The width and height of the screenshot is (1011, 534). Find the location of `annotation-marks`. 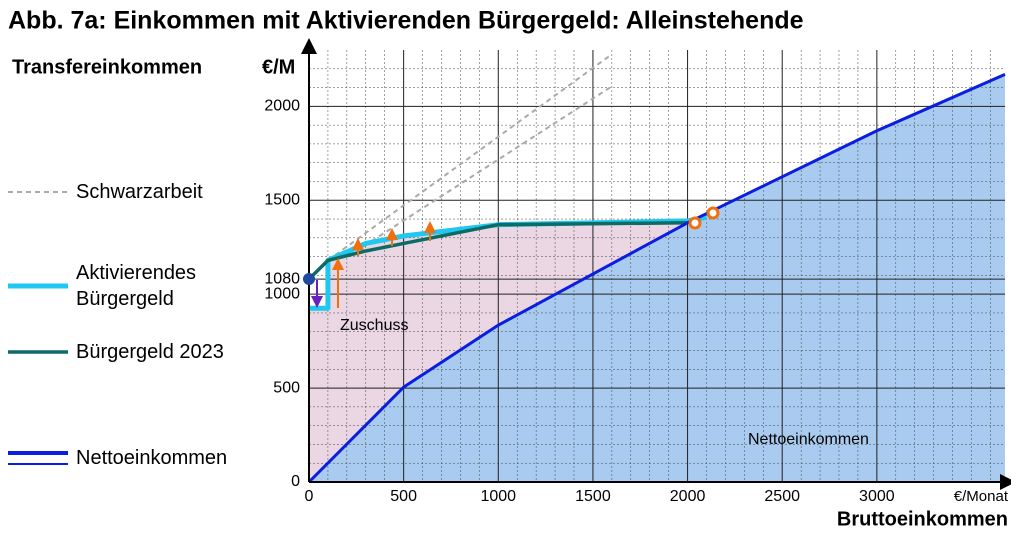

annotation-marks is located at coordinates (511, 257).